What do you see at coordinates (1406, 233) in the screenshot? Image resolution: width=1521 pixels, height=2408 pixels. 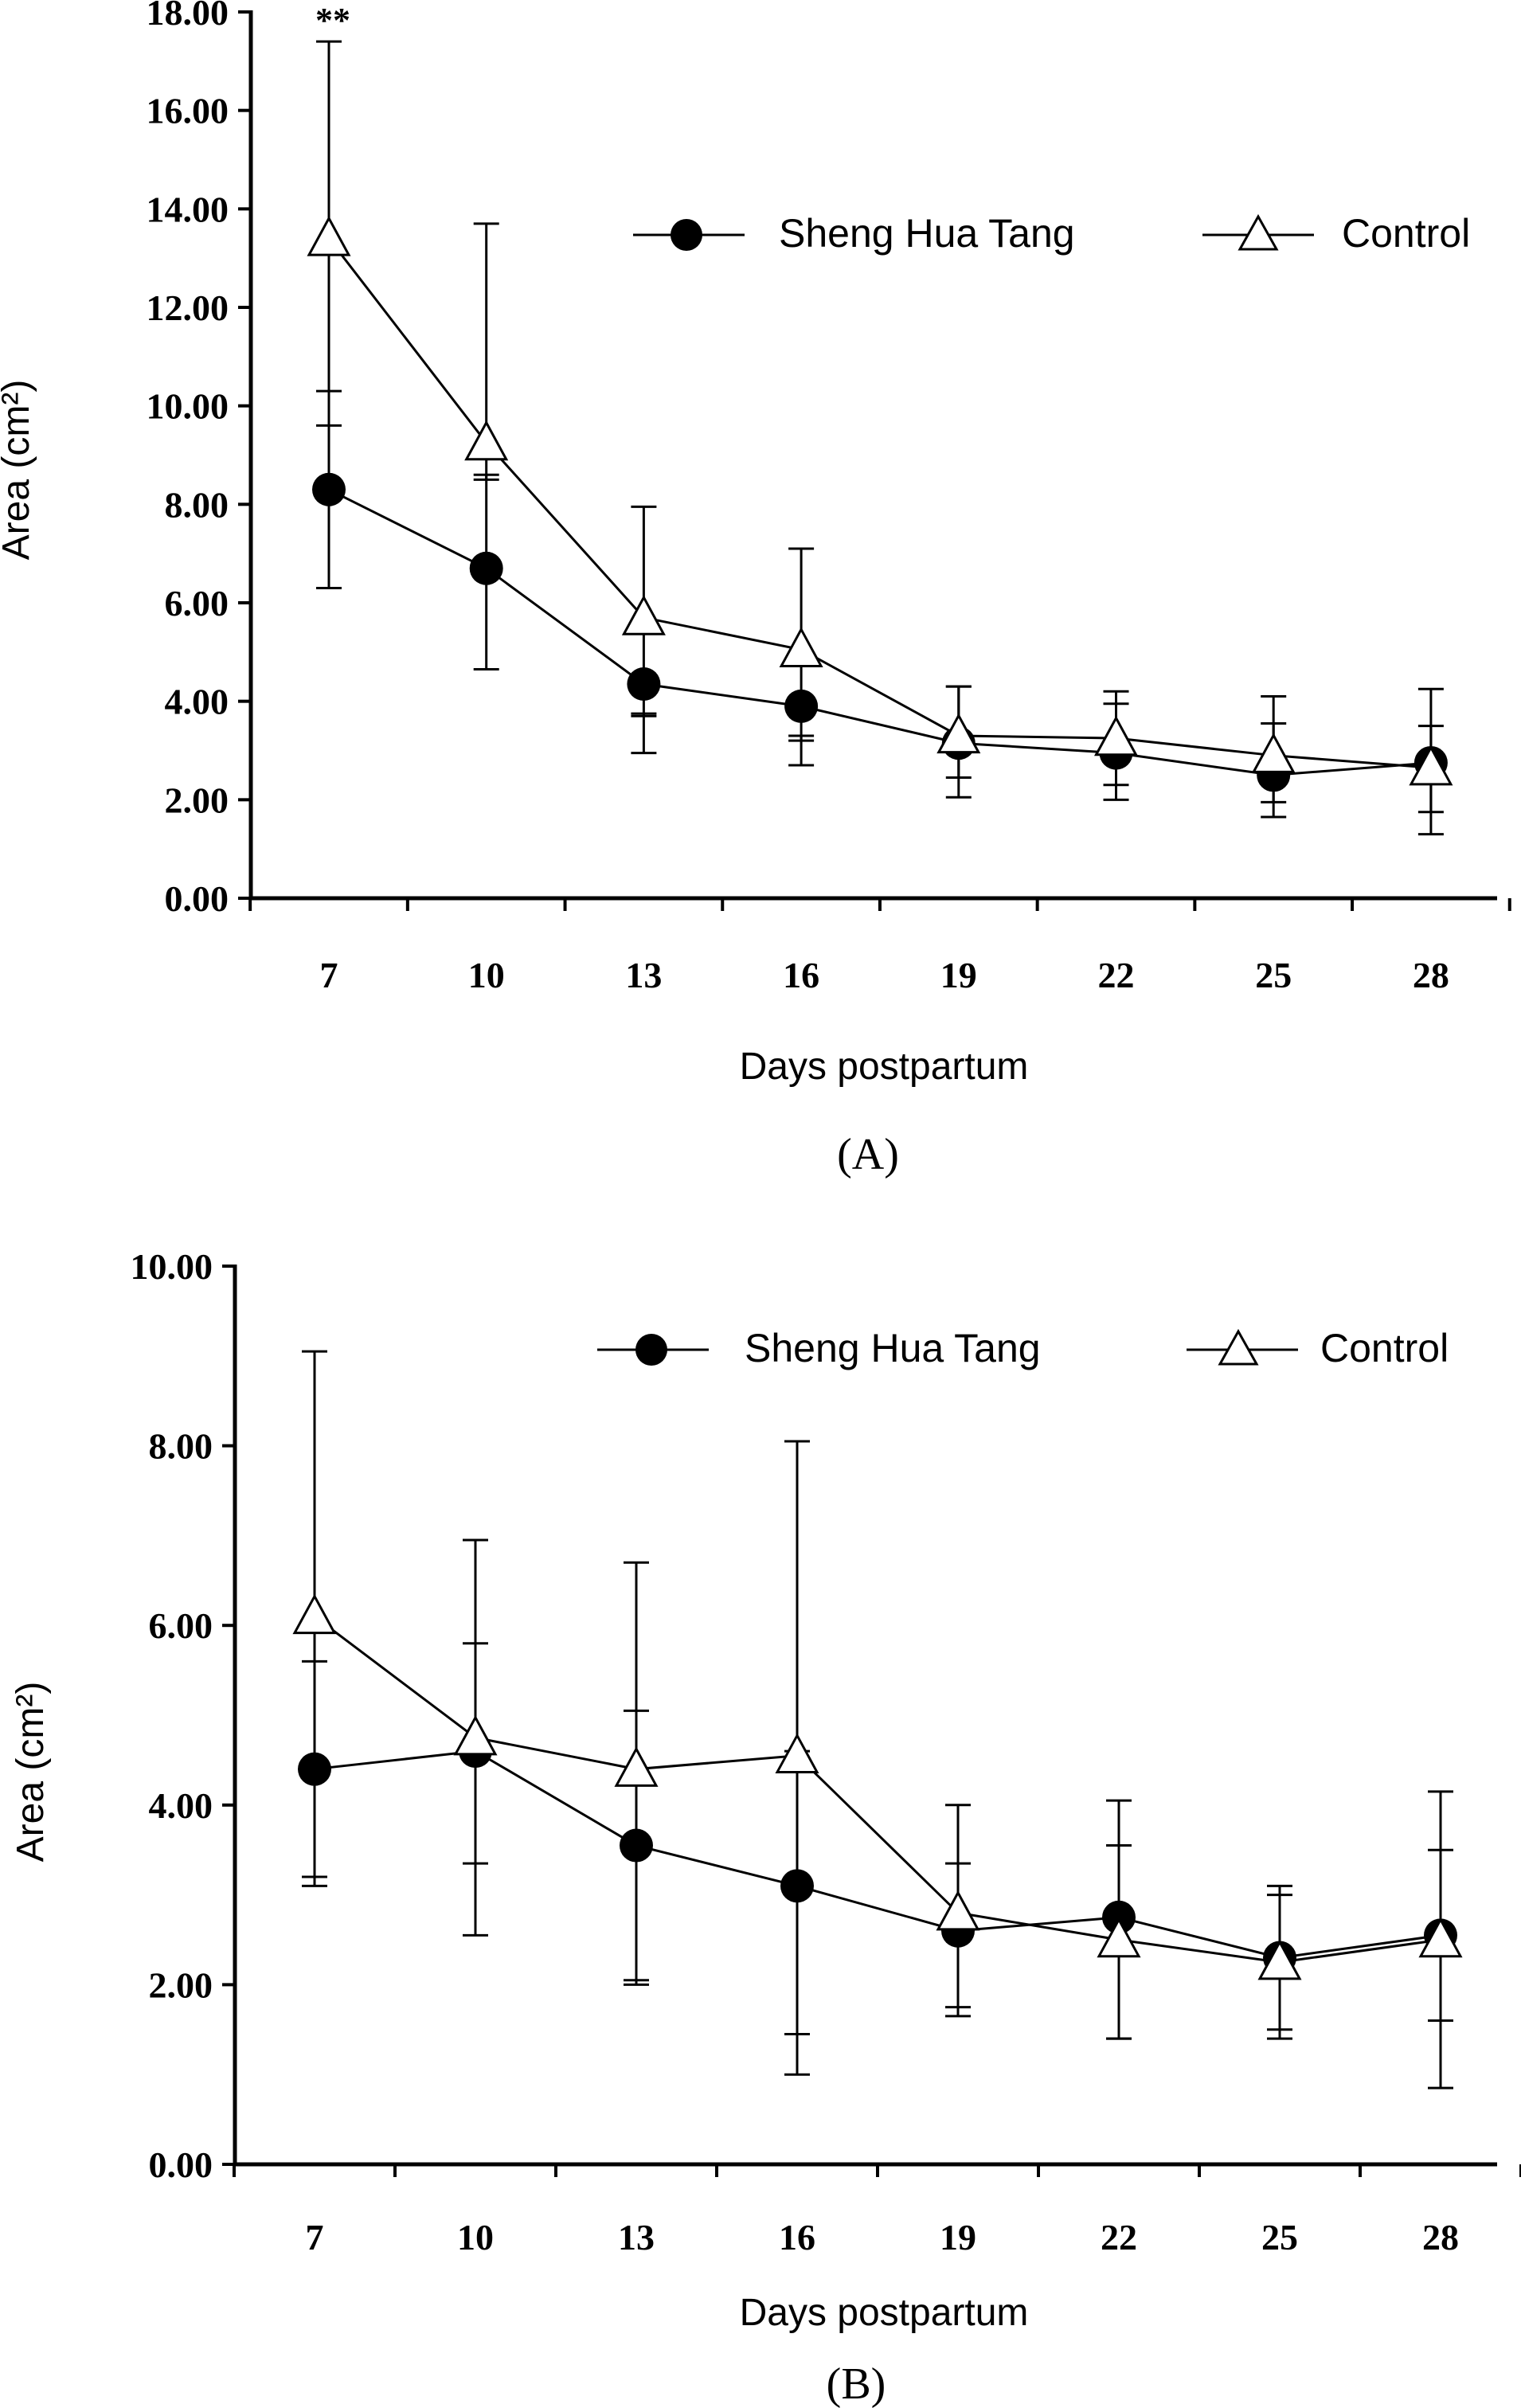 I see `legend-label-control-a: Control` at bounding box center [1406, 233].